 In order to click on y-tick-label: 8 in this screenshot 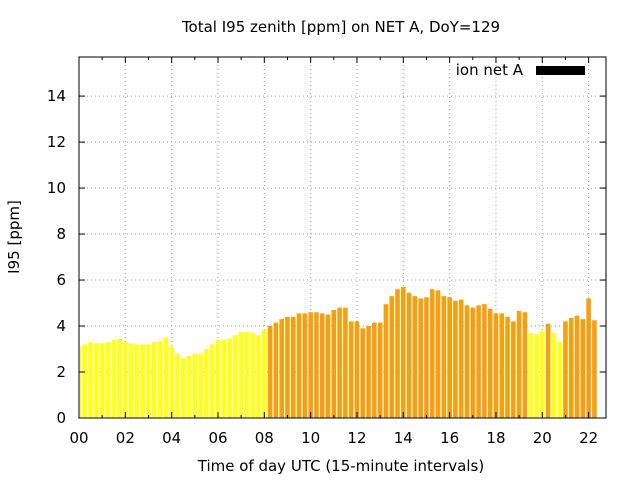, I will do `click(61, 234)`.